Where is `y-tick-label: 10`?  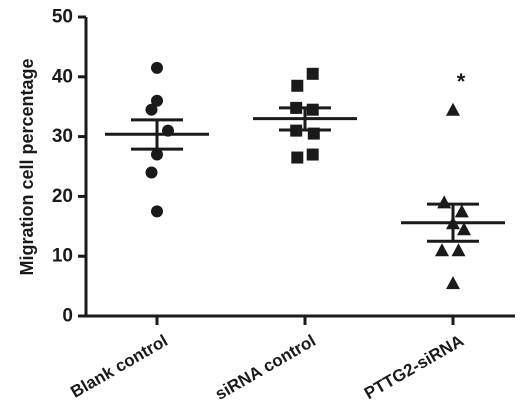 y-tick-label: 10 is located at coordinates (62, 256).